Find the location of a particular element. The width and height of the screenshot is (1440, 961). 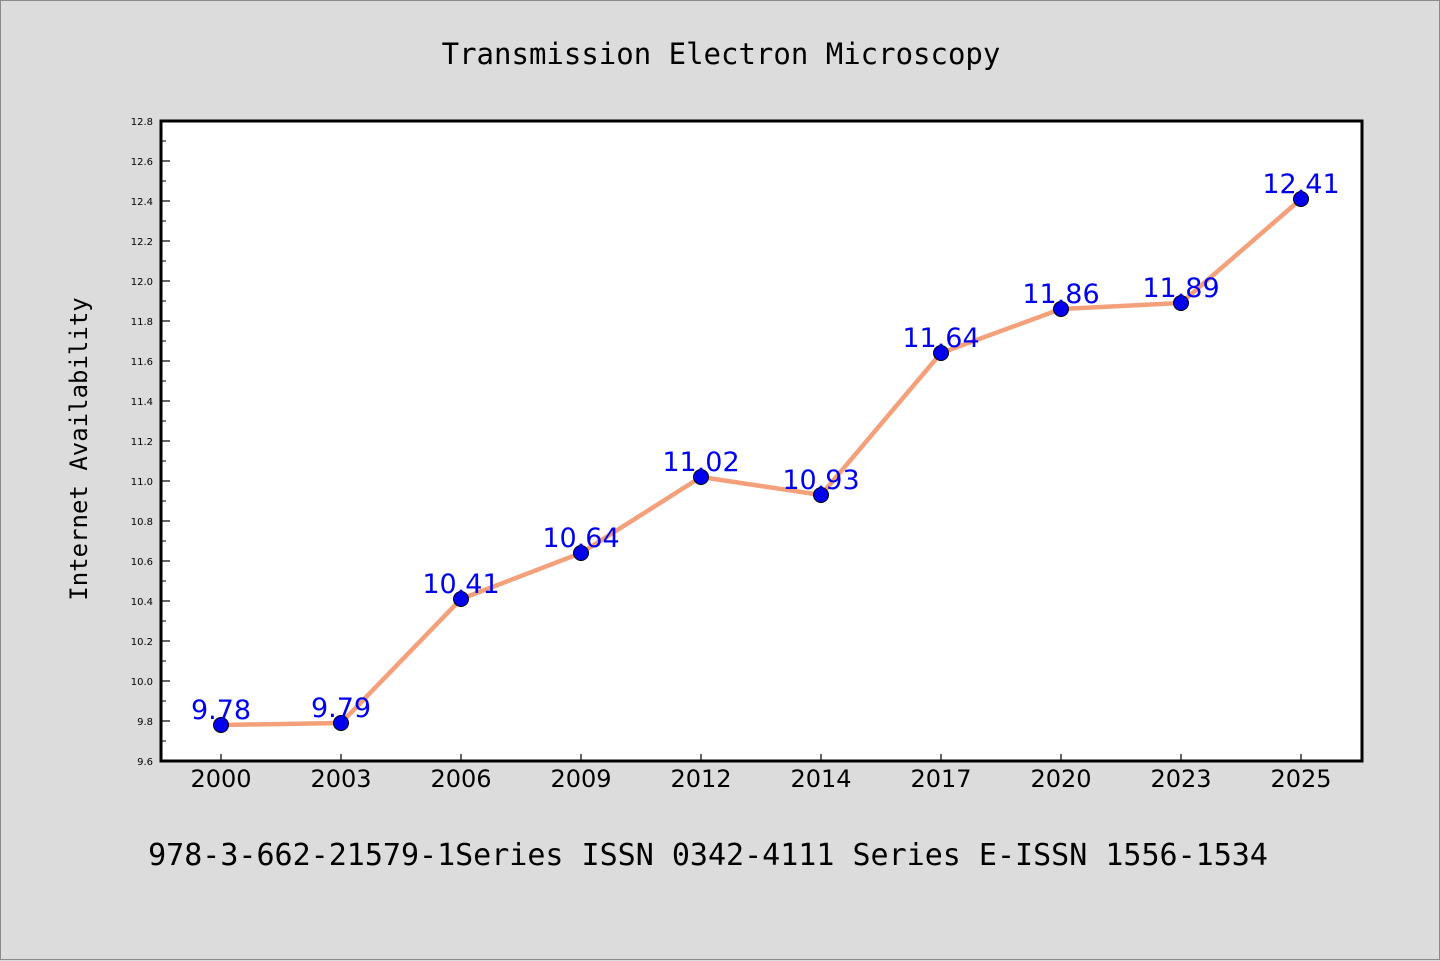

data-label: 12.41 is located at coordinates (1300, 184).